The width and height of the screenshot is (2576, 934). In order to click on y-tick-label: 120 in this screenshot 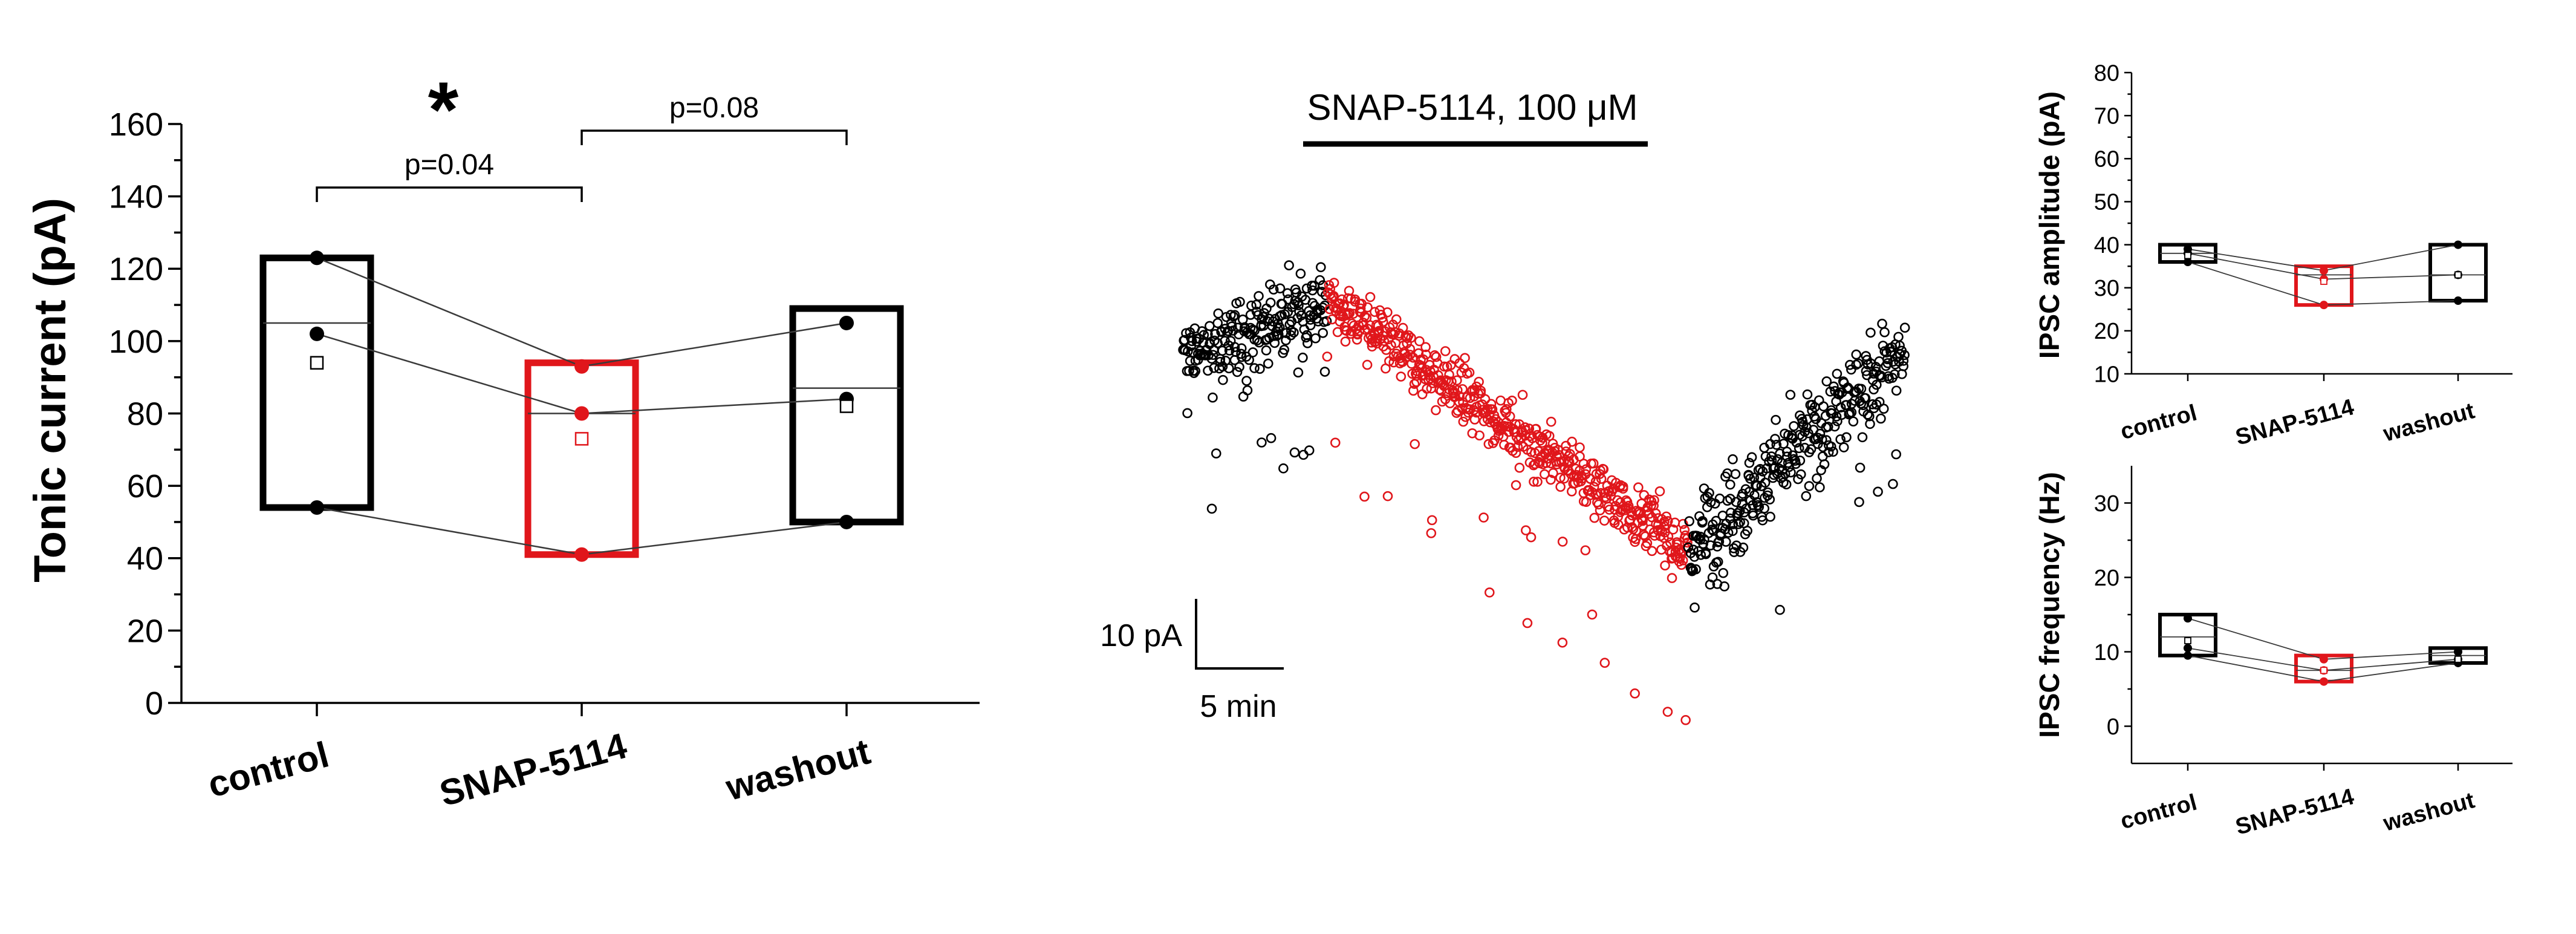, I will do `click(136, 269)`.